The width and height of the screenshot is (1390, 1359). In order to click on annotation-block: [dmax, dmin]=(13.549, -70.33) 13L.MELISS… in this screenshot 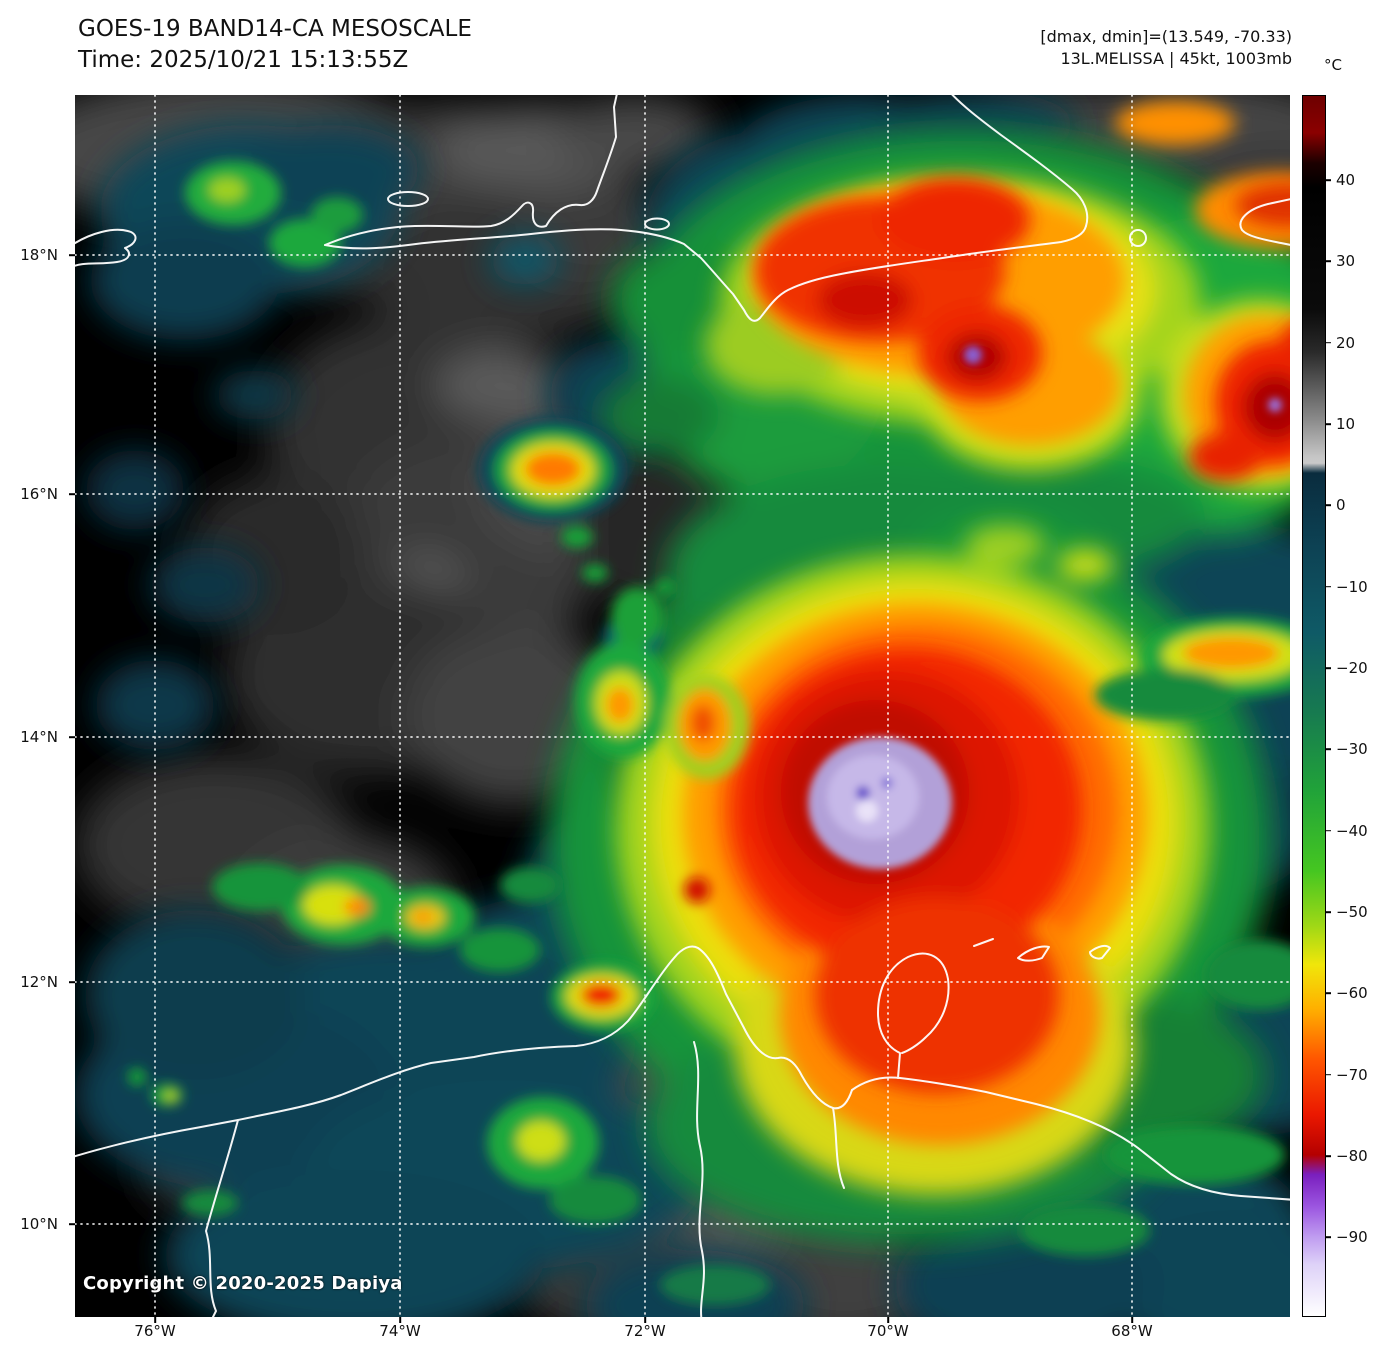, I will do `click(1166, 48)`.